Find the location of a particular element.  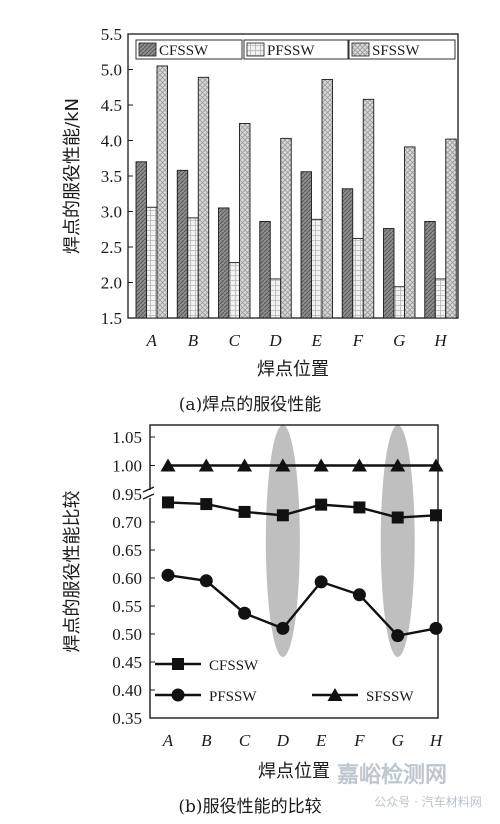

y-tick-label: 4.5 is located at coordinates (111, 105).